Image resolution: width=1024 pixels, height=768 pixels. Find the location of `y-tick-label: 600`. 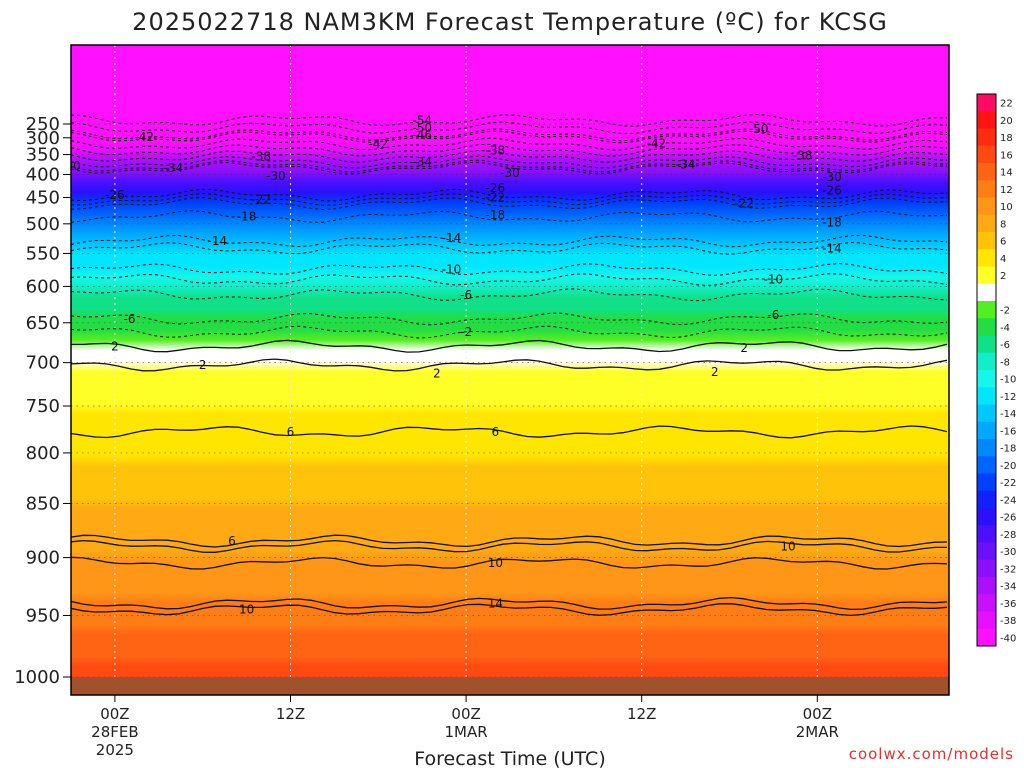

y-tick-label: 600 is located at coordinates (43, 286).